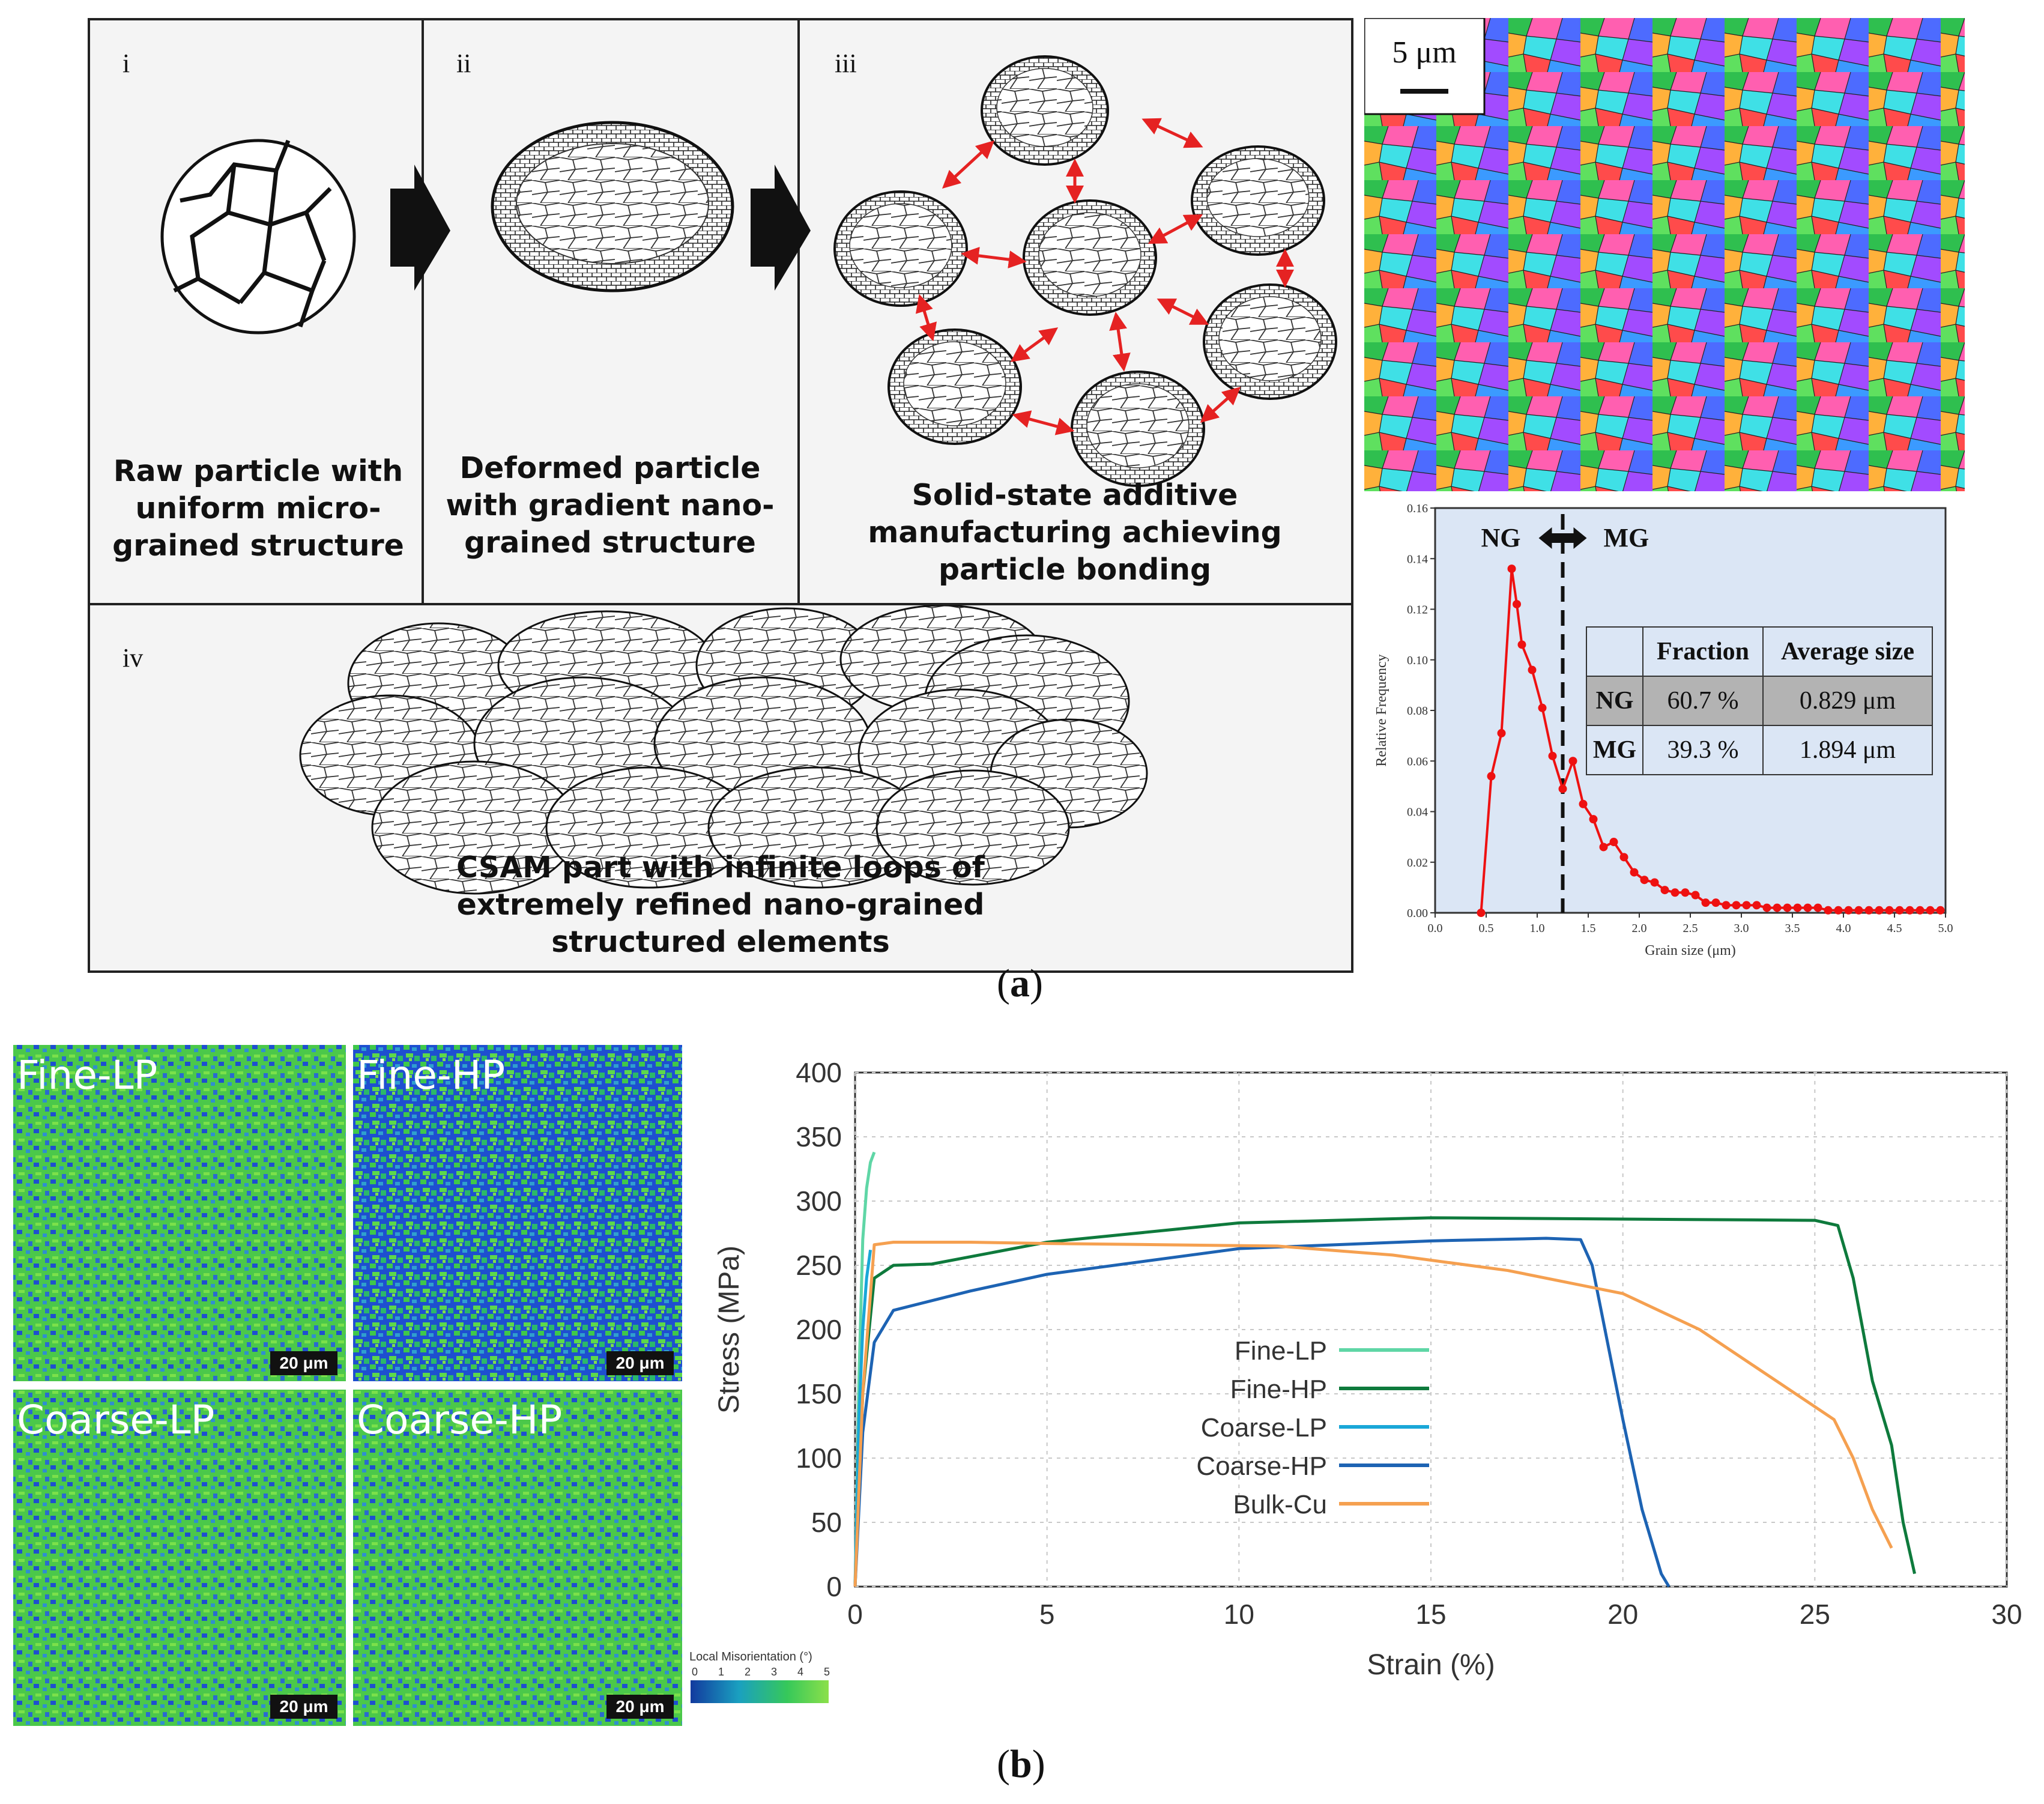 The height and width of the screenshot is (1804, 2044). I want to click on deformed-particle-icon, so click(612, 206).